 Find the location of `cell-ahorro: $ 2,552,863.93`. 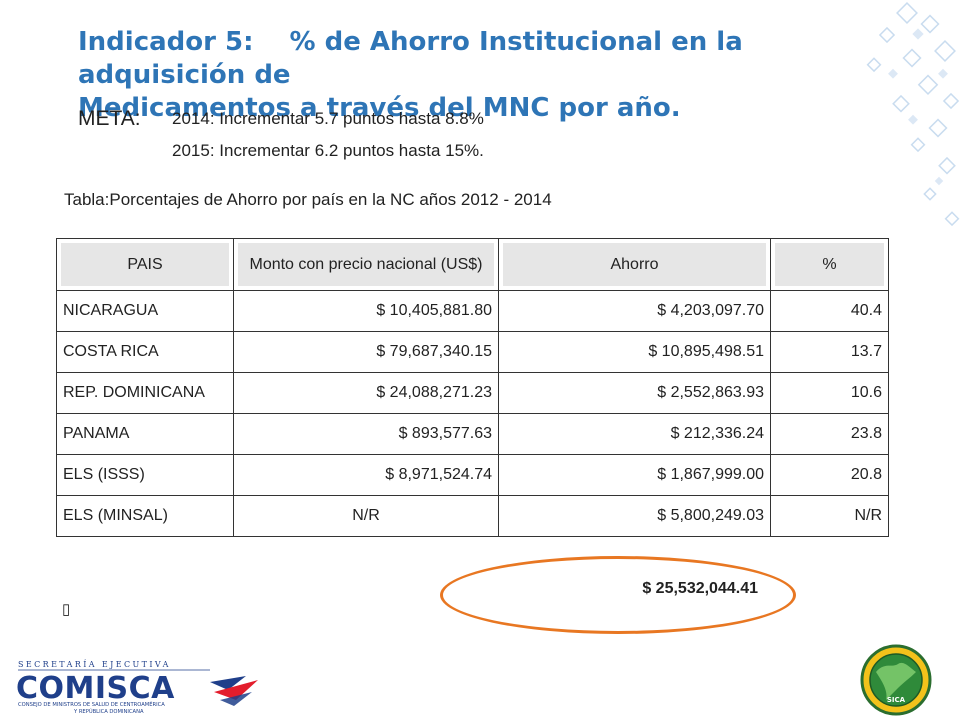

cell-ahorro: $ 2,552,863.93 is located at coordinates (634, 393).